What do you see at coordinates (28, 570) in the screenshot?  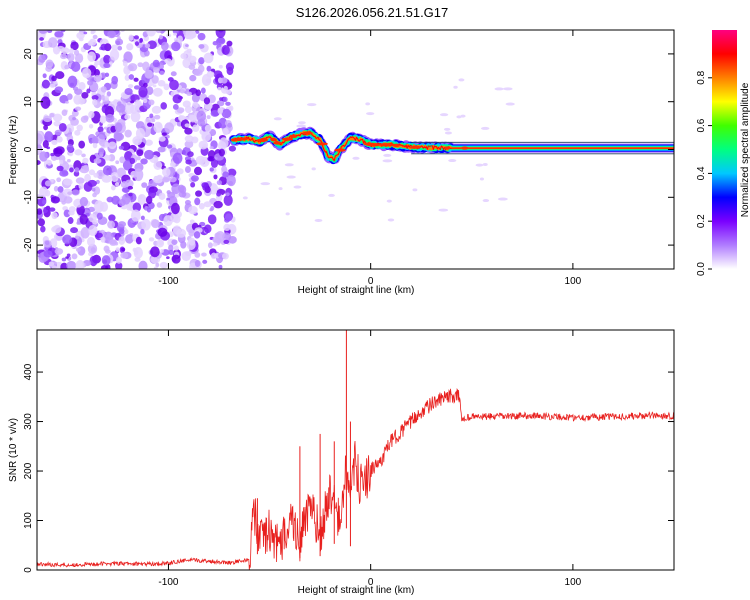 I see `snr-ytick-label: 0` at bounding box center [28, 570].